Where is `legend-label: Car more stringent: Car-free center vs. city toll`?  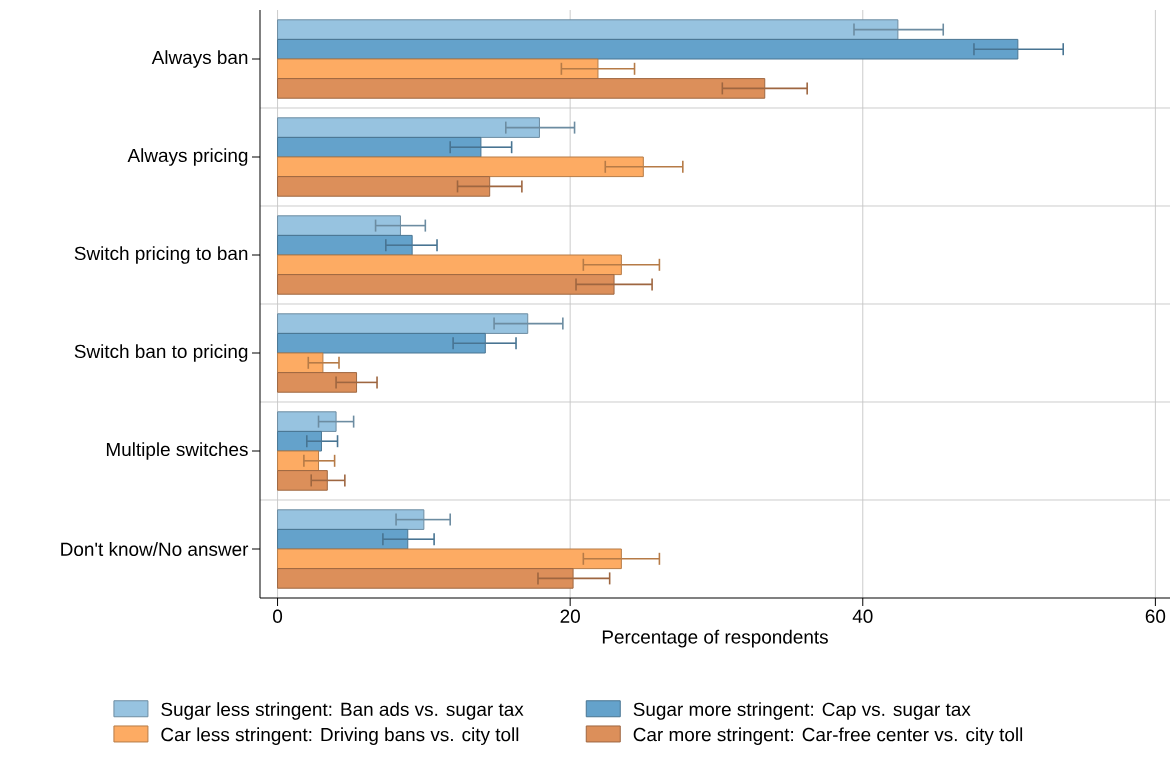 legend-label: Car more stringent: Car-free center vs. city toll is located at coordinates (828, 736).